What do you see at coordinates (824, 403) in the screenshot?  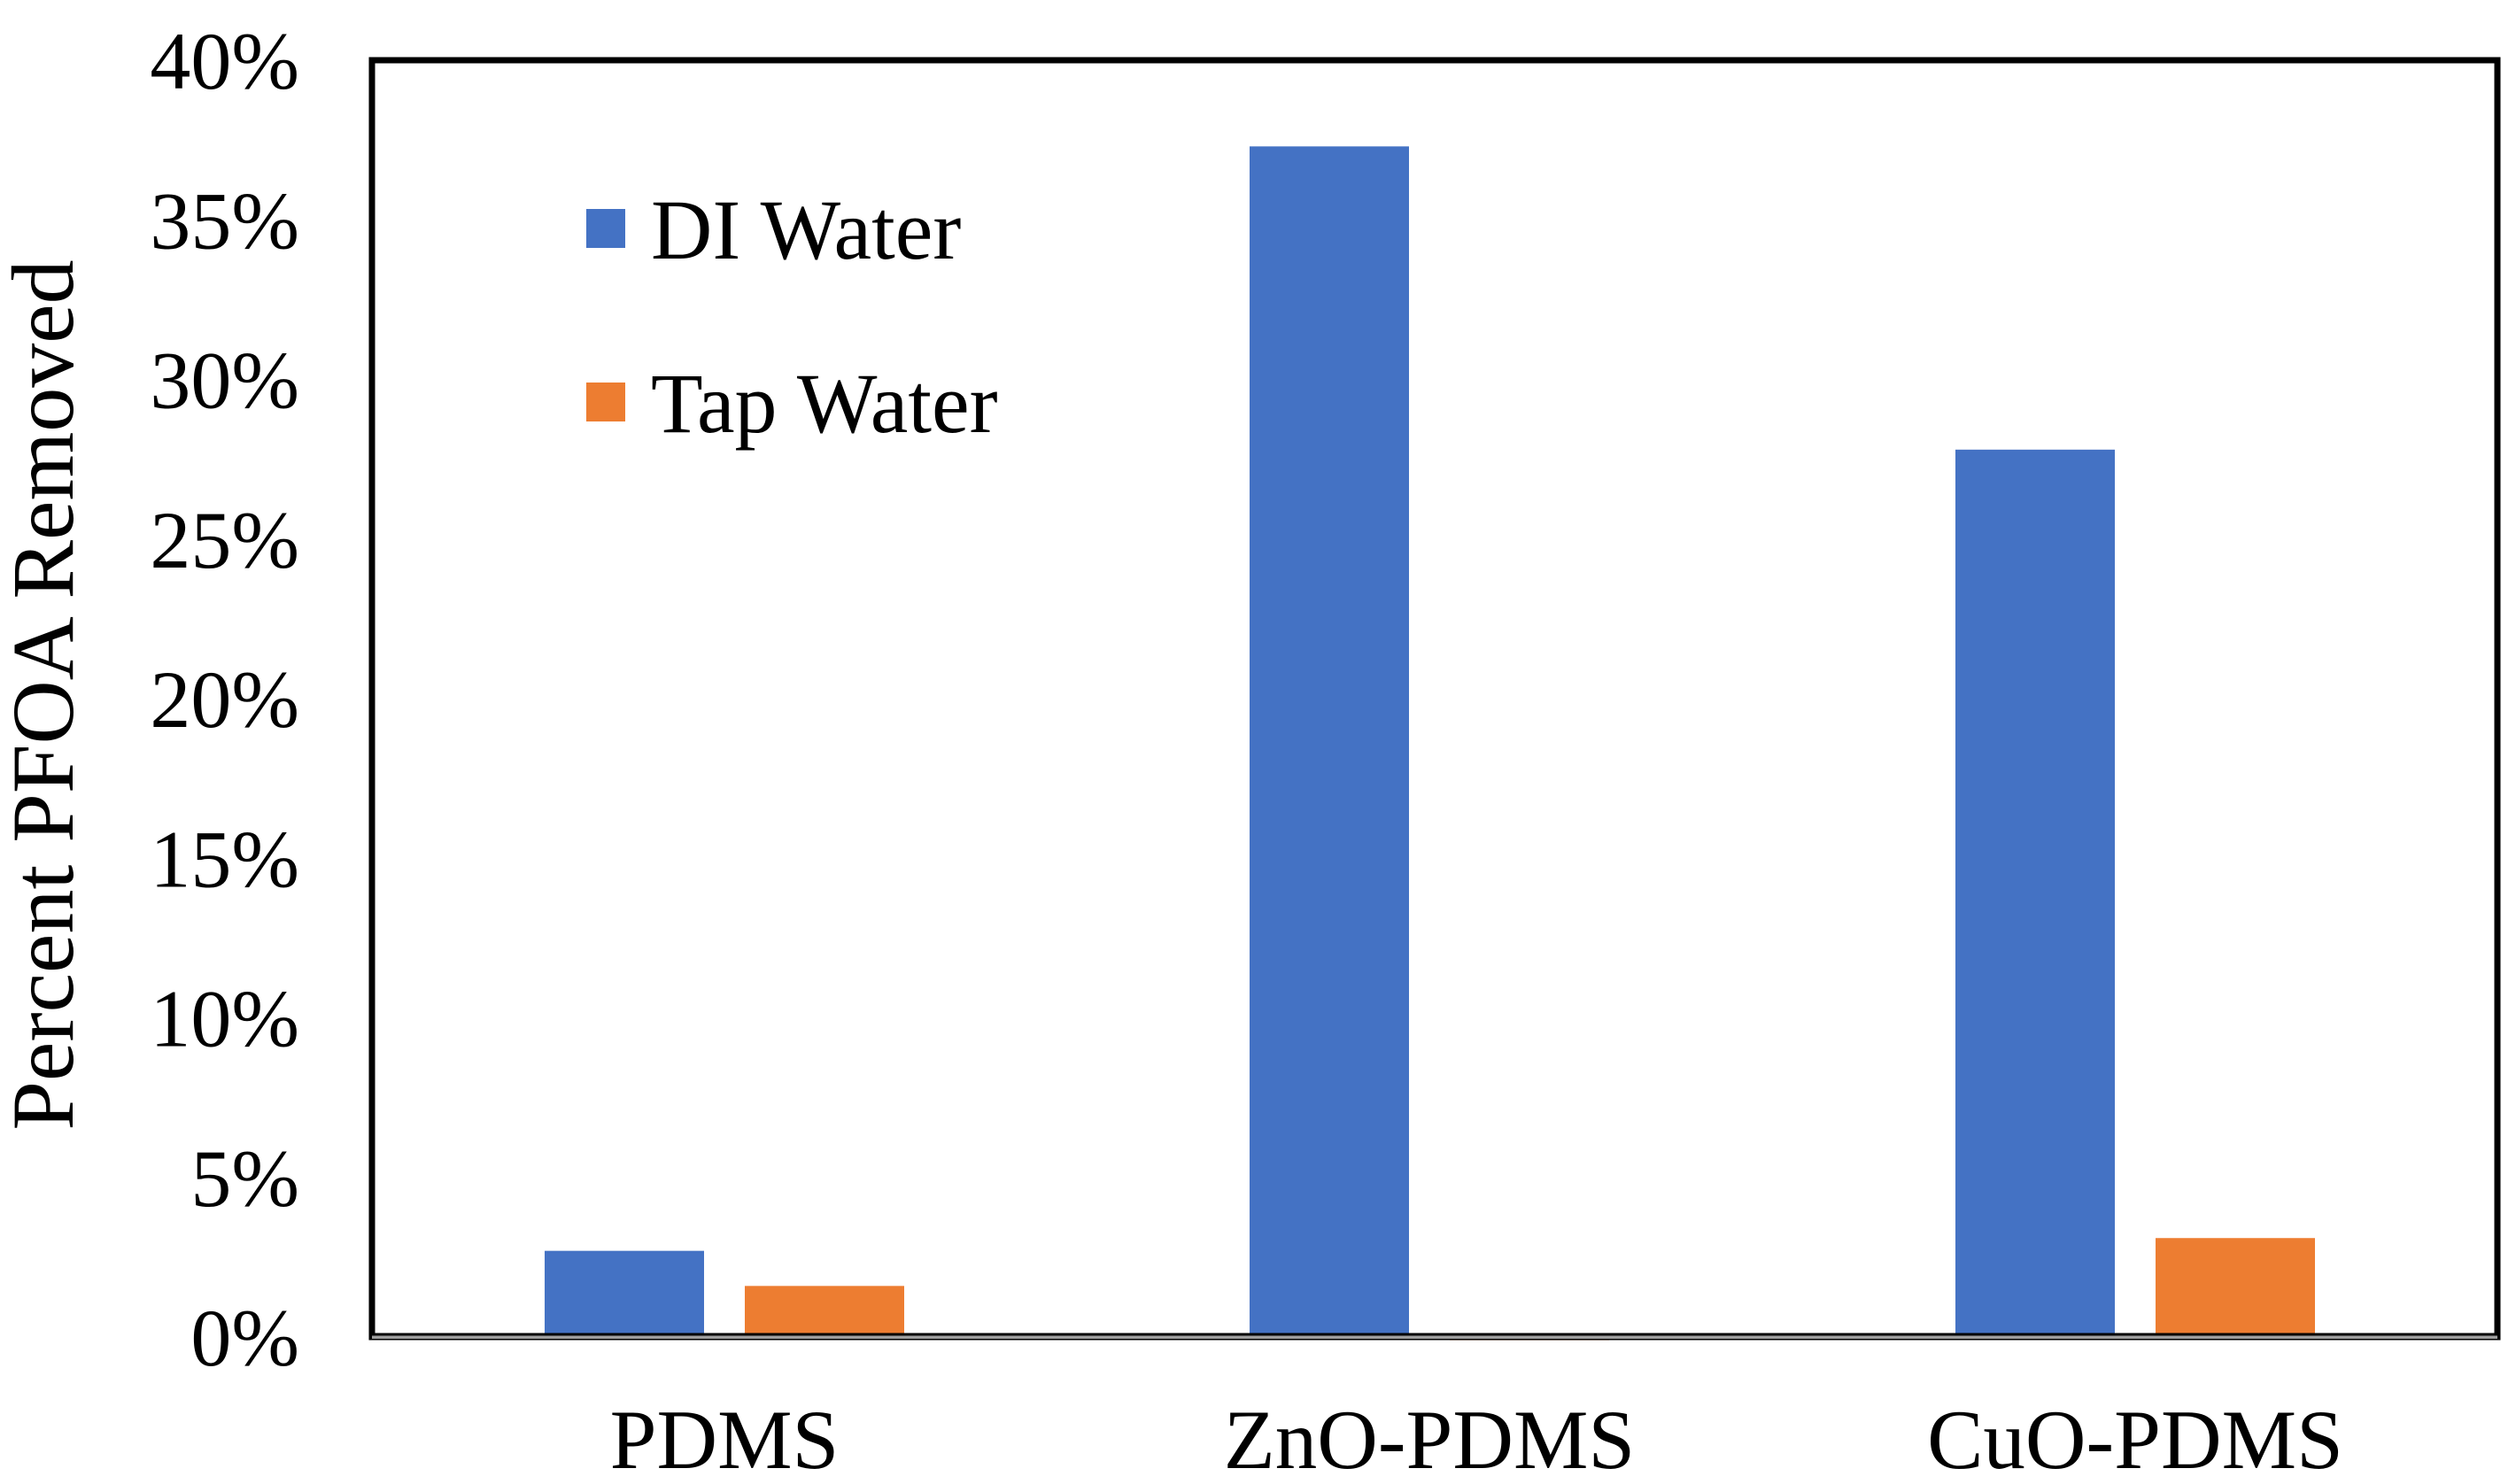 I see `legend-label-tap-water: Tap Water` at bounding box center [824, 403].